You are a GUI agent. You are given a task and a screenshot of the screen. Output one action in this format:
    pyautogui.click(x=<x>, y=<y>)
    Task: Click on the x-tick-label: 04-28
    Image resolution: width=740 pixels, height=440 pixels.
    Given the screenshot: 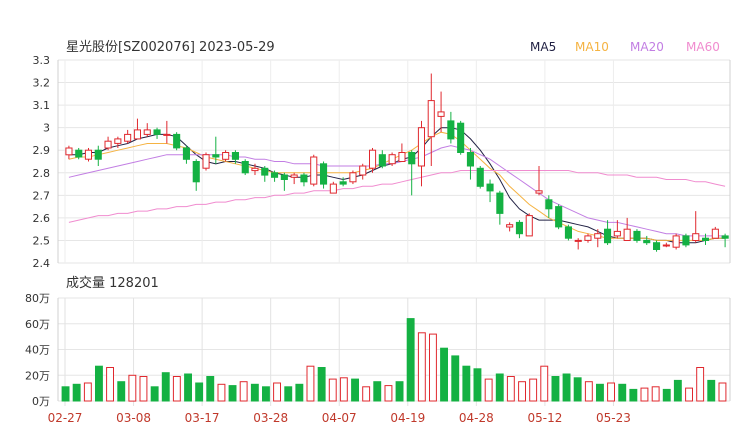 What is the action you would take?
    pyautogui.click(x=476, y=418)
    